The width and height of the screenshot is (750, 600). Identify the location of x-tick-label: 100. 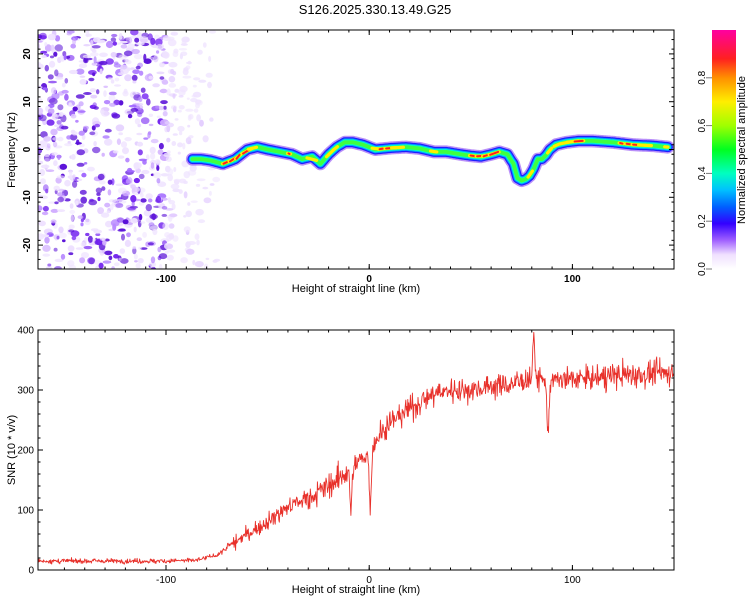
(572, 580).